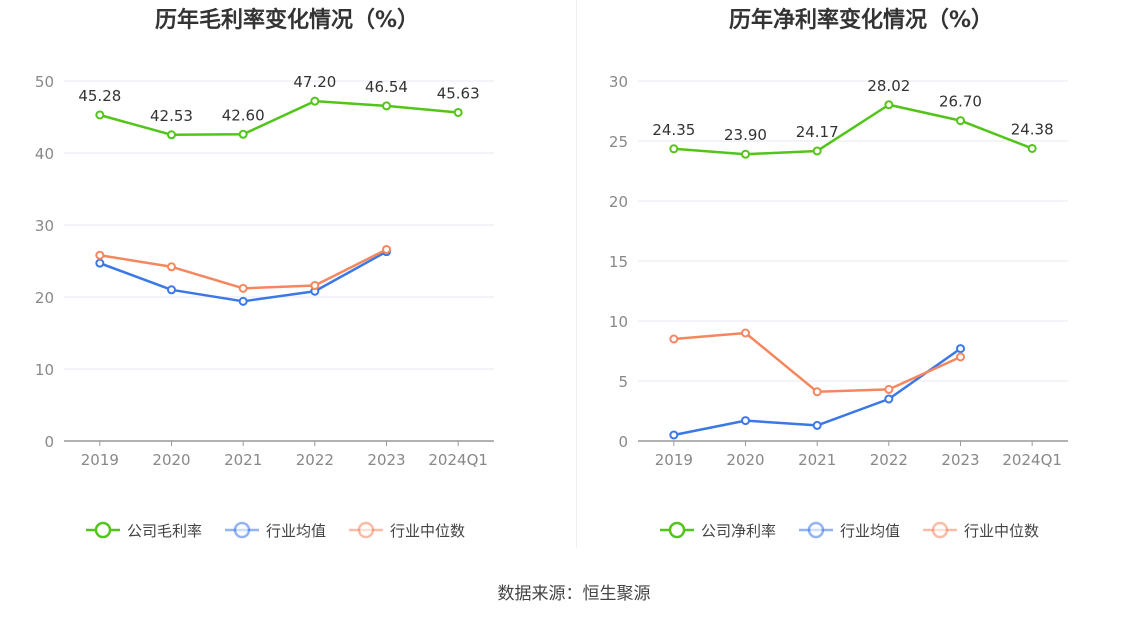 This screenshot has height=619, width=1148. Describe the element at coordinates (618, 262) in the screenshot. I see `y-tick-label: 15` at that location.